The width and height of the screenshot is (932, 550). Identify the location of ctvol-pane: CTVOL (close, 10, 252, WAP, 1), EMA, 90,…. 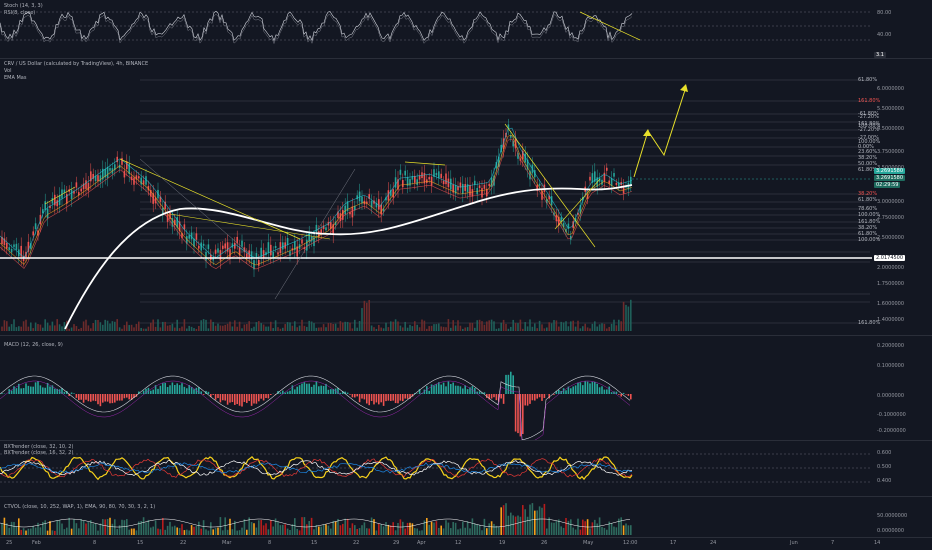
(466, 517).